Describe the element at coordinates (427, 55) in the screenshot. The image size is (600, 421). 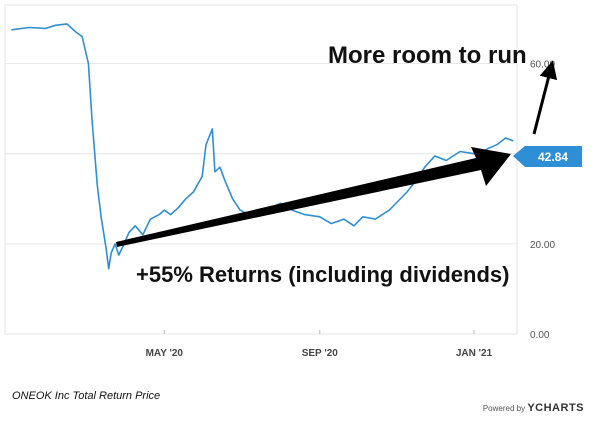
I see `annotation-top: More room to run` at that location.